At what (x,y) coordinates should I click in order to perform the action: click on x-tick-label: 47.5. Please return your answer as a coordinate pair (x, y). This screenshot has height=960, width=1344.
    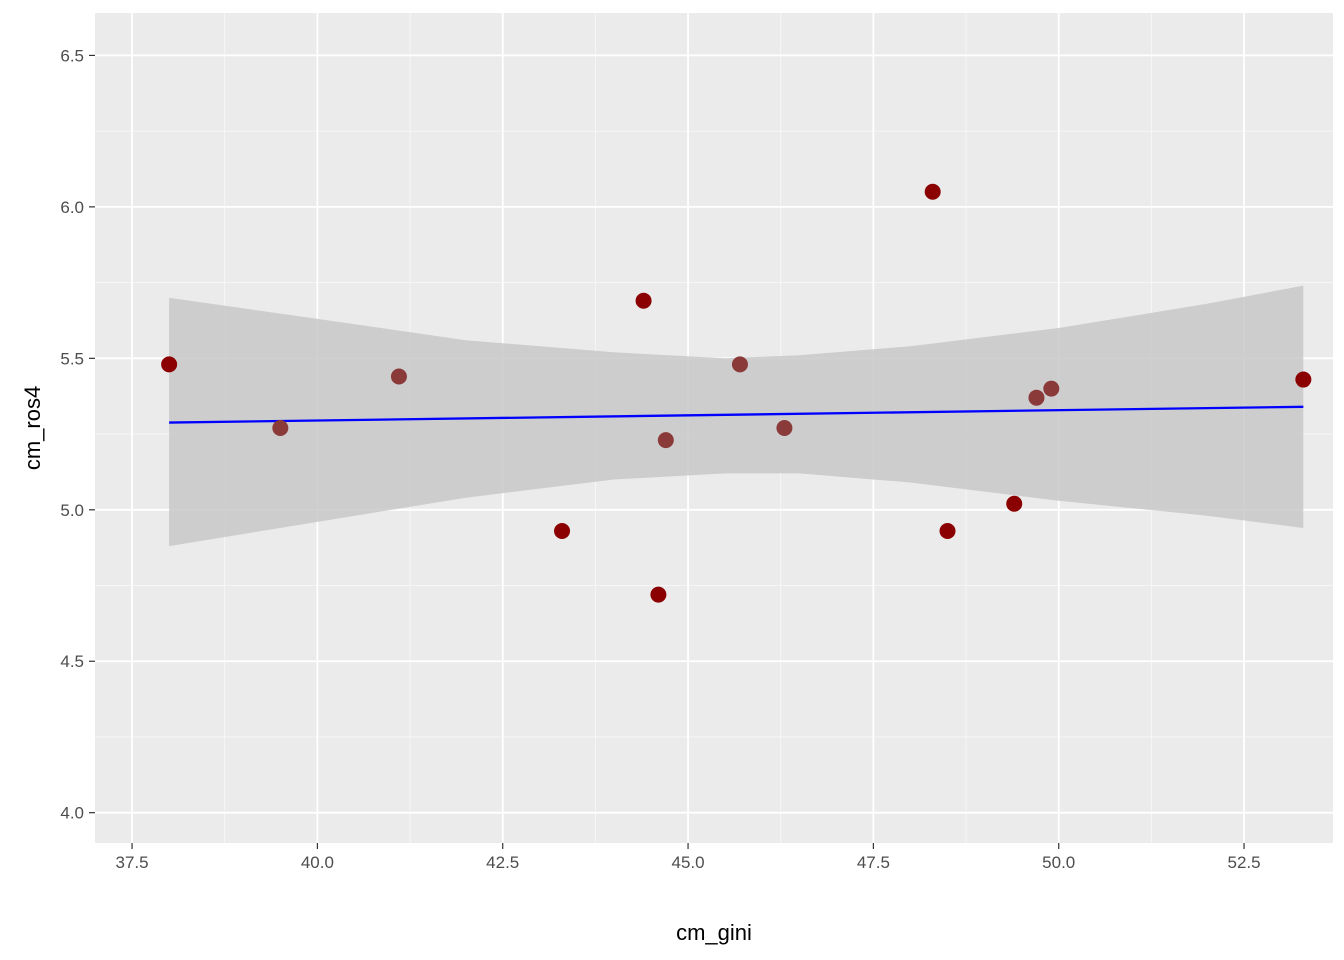
    Looking at the image, I should click on (873, 862).